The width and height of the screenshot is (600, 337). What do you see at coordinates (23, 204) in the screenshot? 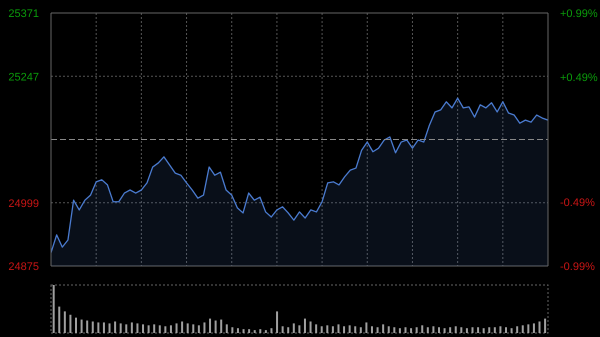
I see `y-tick-label: 24999` at bounding box center [23, 204].